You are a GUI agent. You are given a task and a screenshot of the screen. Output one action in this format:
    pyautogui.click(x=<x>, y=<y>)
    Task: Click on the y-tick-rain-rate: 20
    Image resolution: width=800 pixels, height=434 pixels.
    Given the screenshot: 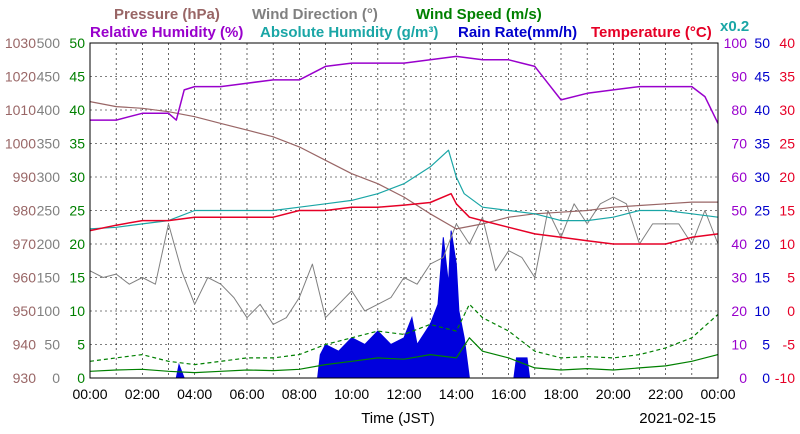 What is the action you would take?
    pyautogui.click(x=762, y=244)
    